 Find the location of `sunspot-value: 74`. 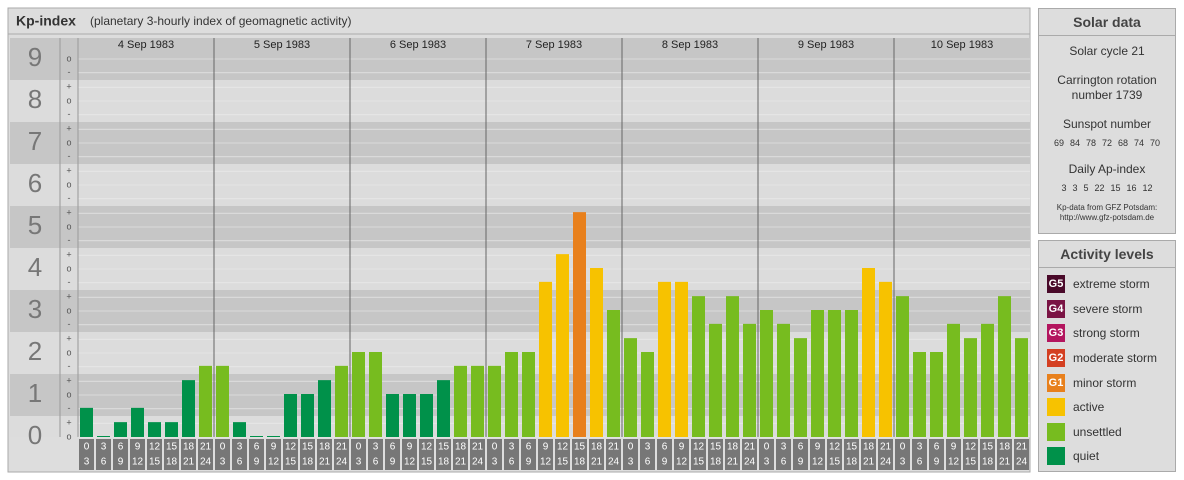

sunspot-value: 74 is located at coordinates (1139, 143).